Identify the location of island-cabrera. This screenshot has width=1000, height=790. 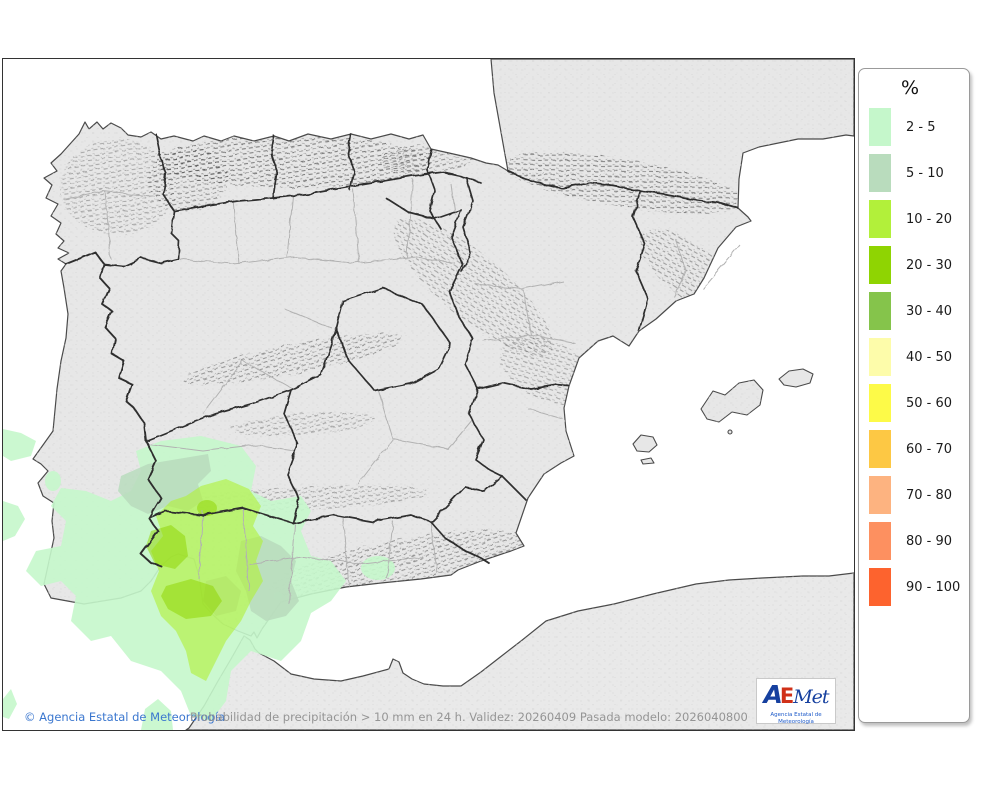
(730, 432).